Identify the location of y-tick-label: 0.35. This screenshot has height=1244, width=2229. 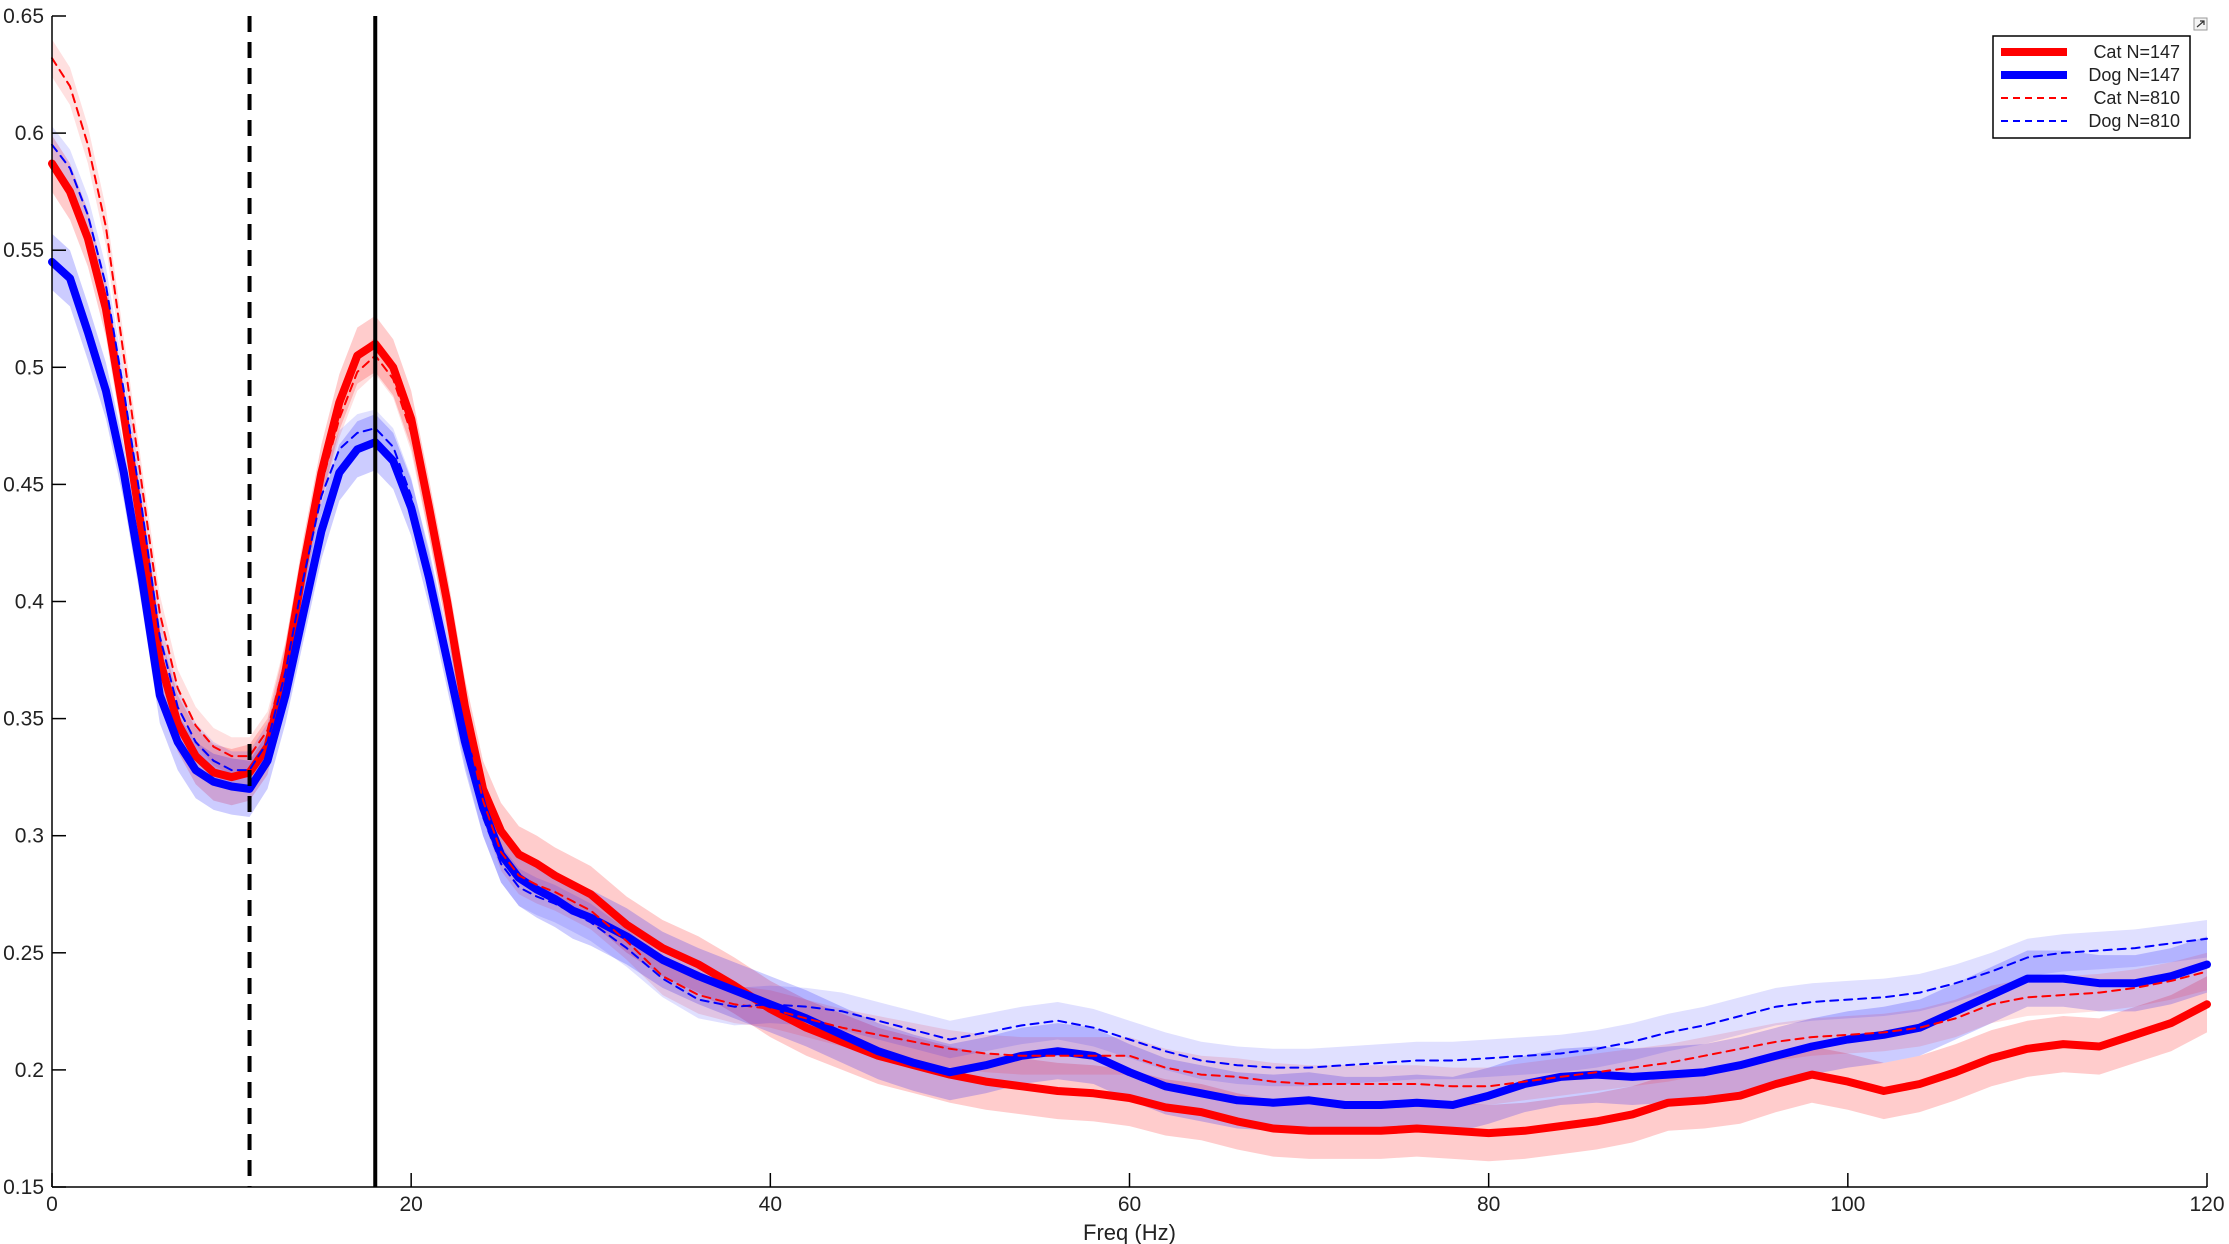
(23, 719).